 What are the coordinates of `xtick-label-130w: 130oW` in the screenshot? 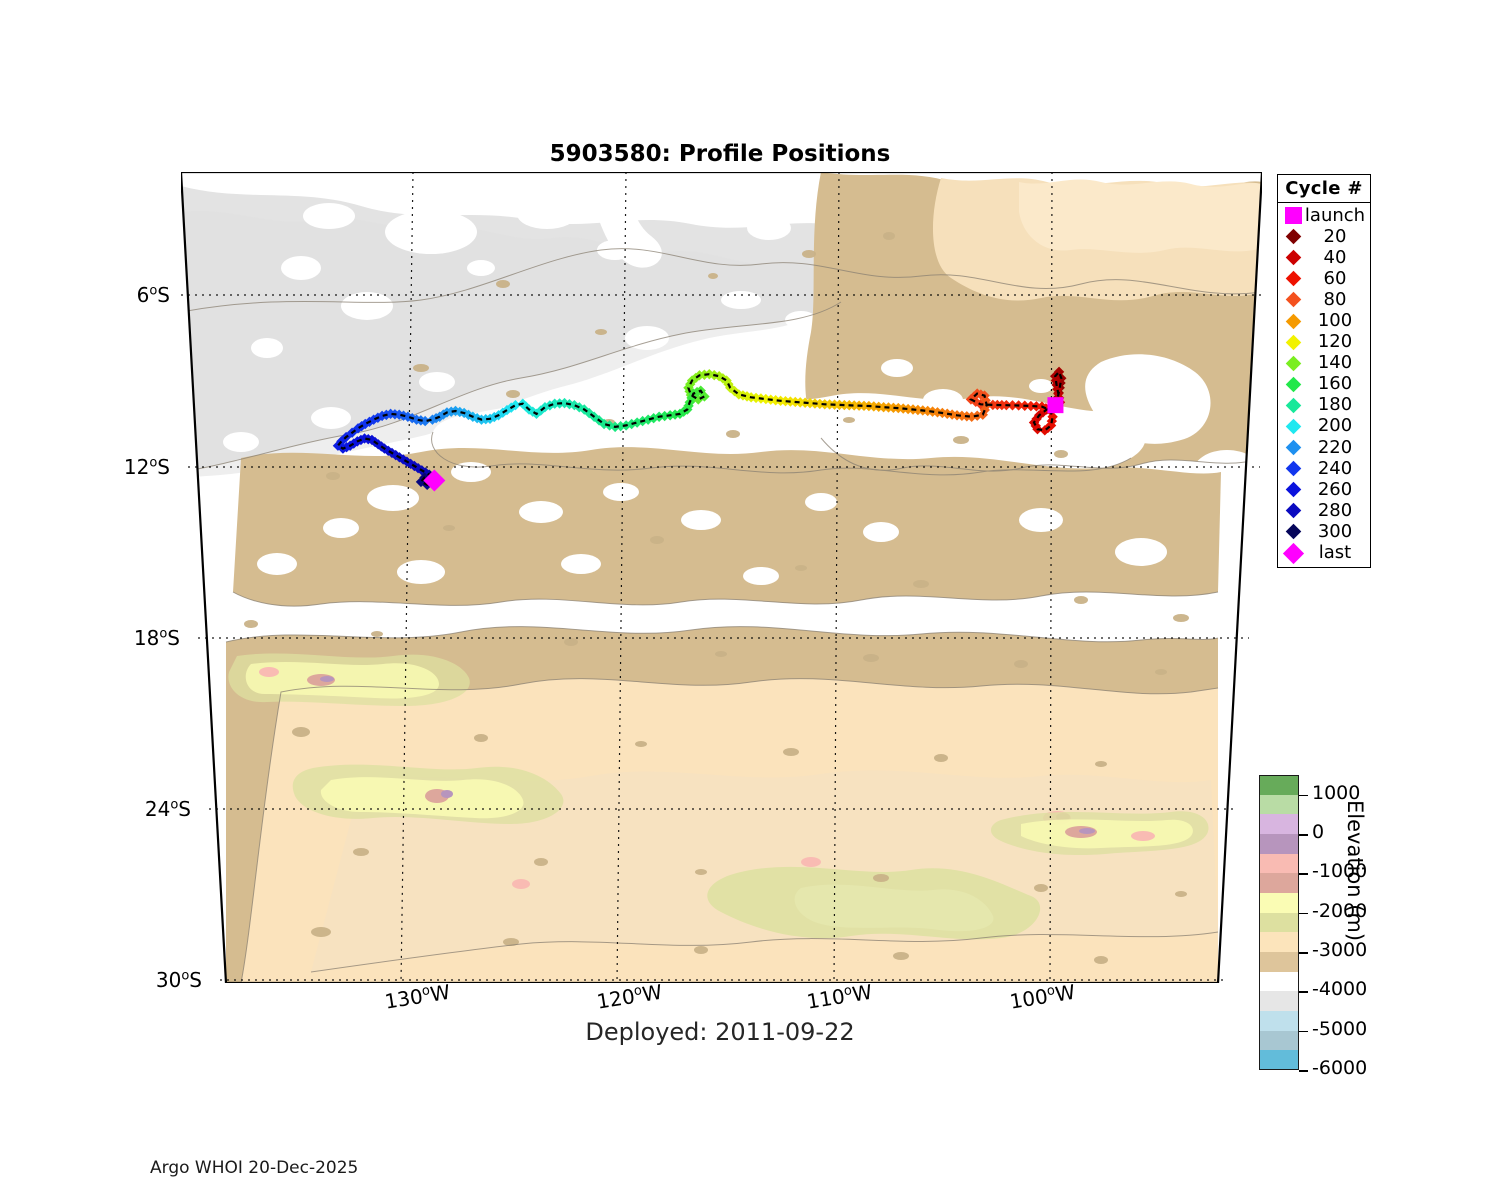 It's located at (417, 996).